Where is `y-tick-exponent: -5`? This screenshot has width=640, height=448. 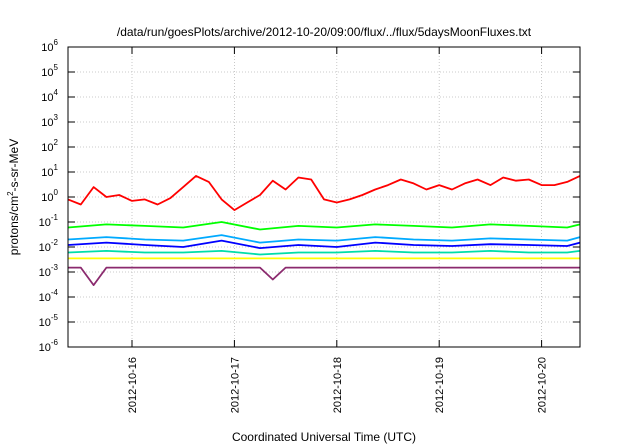
y-tick-exponent: -5 is located at coordinates (55, 317).